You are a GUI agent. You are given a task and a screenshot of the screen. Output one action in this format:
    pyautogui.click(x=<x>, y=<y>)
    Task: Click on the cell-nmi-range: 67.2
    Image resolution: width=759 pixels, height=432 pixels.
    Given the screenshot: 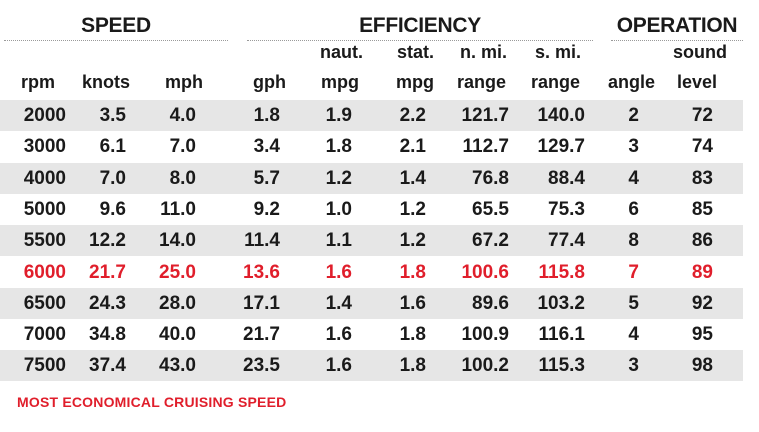 What is the action you would take?
    pyautogui.click(x=490, y=241)
    